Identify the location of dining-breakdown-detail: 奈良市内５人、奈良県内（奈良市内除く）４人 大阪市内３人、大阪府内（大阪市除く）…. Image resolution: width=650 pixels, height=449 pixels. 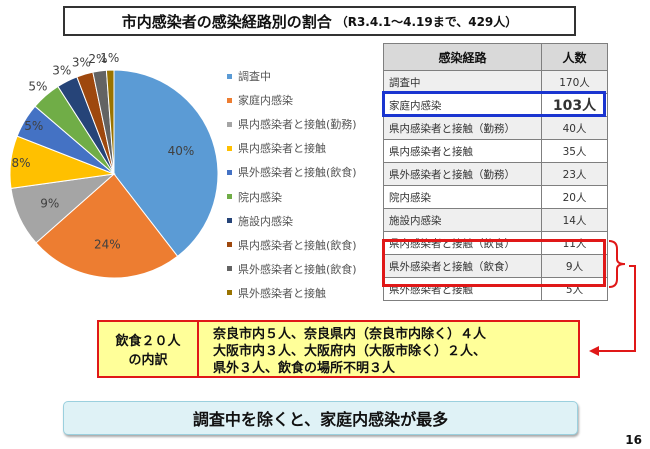
(349, 351).